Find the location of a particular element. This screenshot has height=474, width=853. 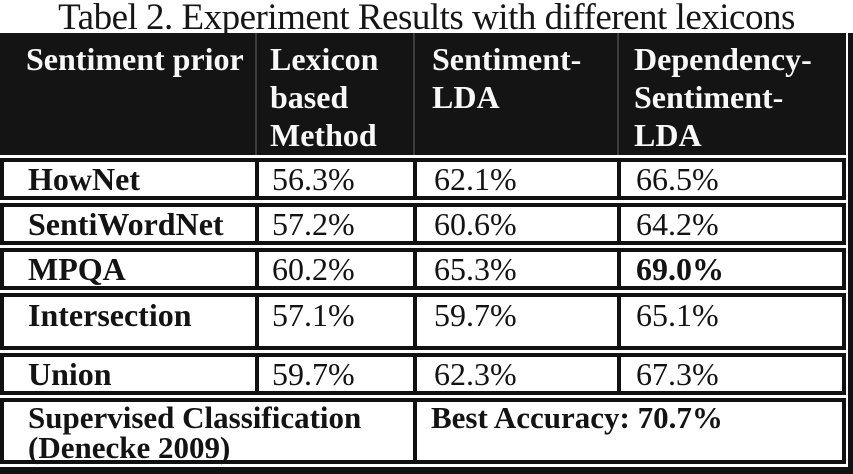

table-row-intersection: Intersection 57.1% 59.7% 65.1% is located at coordinates (423, 321).